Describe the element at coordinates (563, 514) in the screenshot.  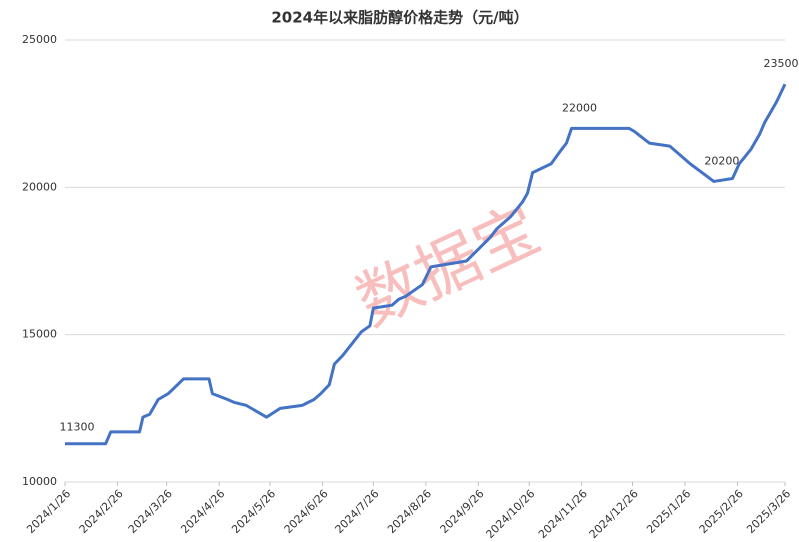
I see `x-tick-label: 2024/11/26` at that location.